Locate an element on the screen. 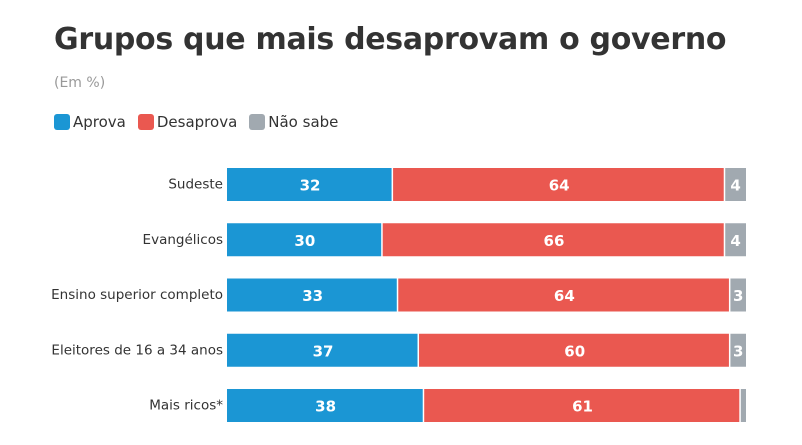 The image size is (802, 445). legend-swatch-aprova is located at coordinates (62, 122).